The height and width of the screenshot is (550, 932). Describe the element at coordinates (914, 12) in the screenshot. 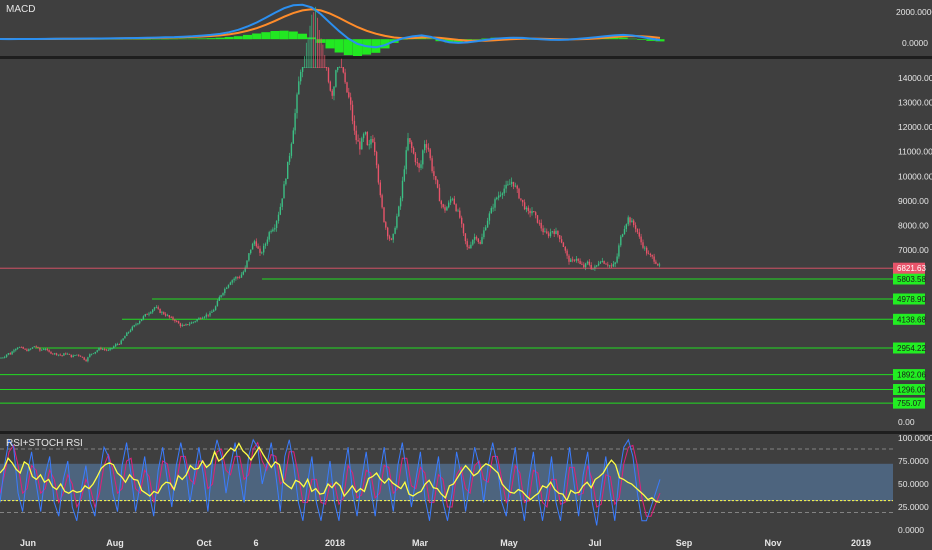

I see `macd-axis-tick-top: 2000.0000` at that location.